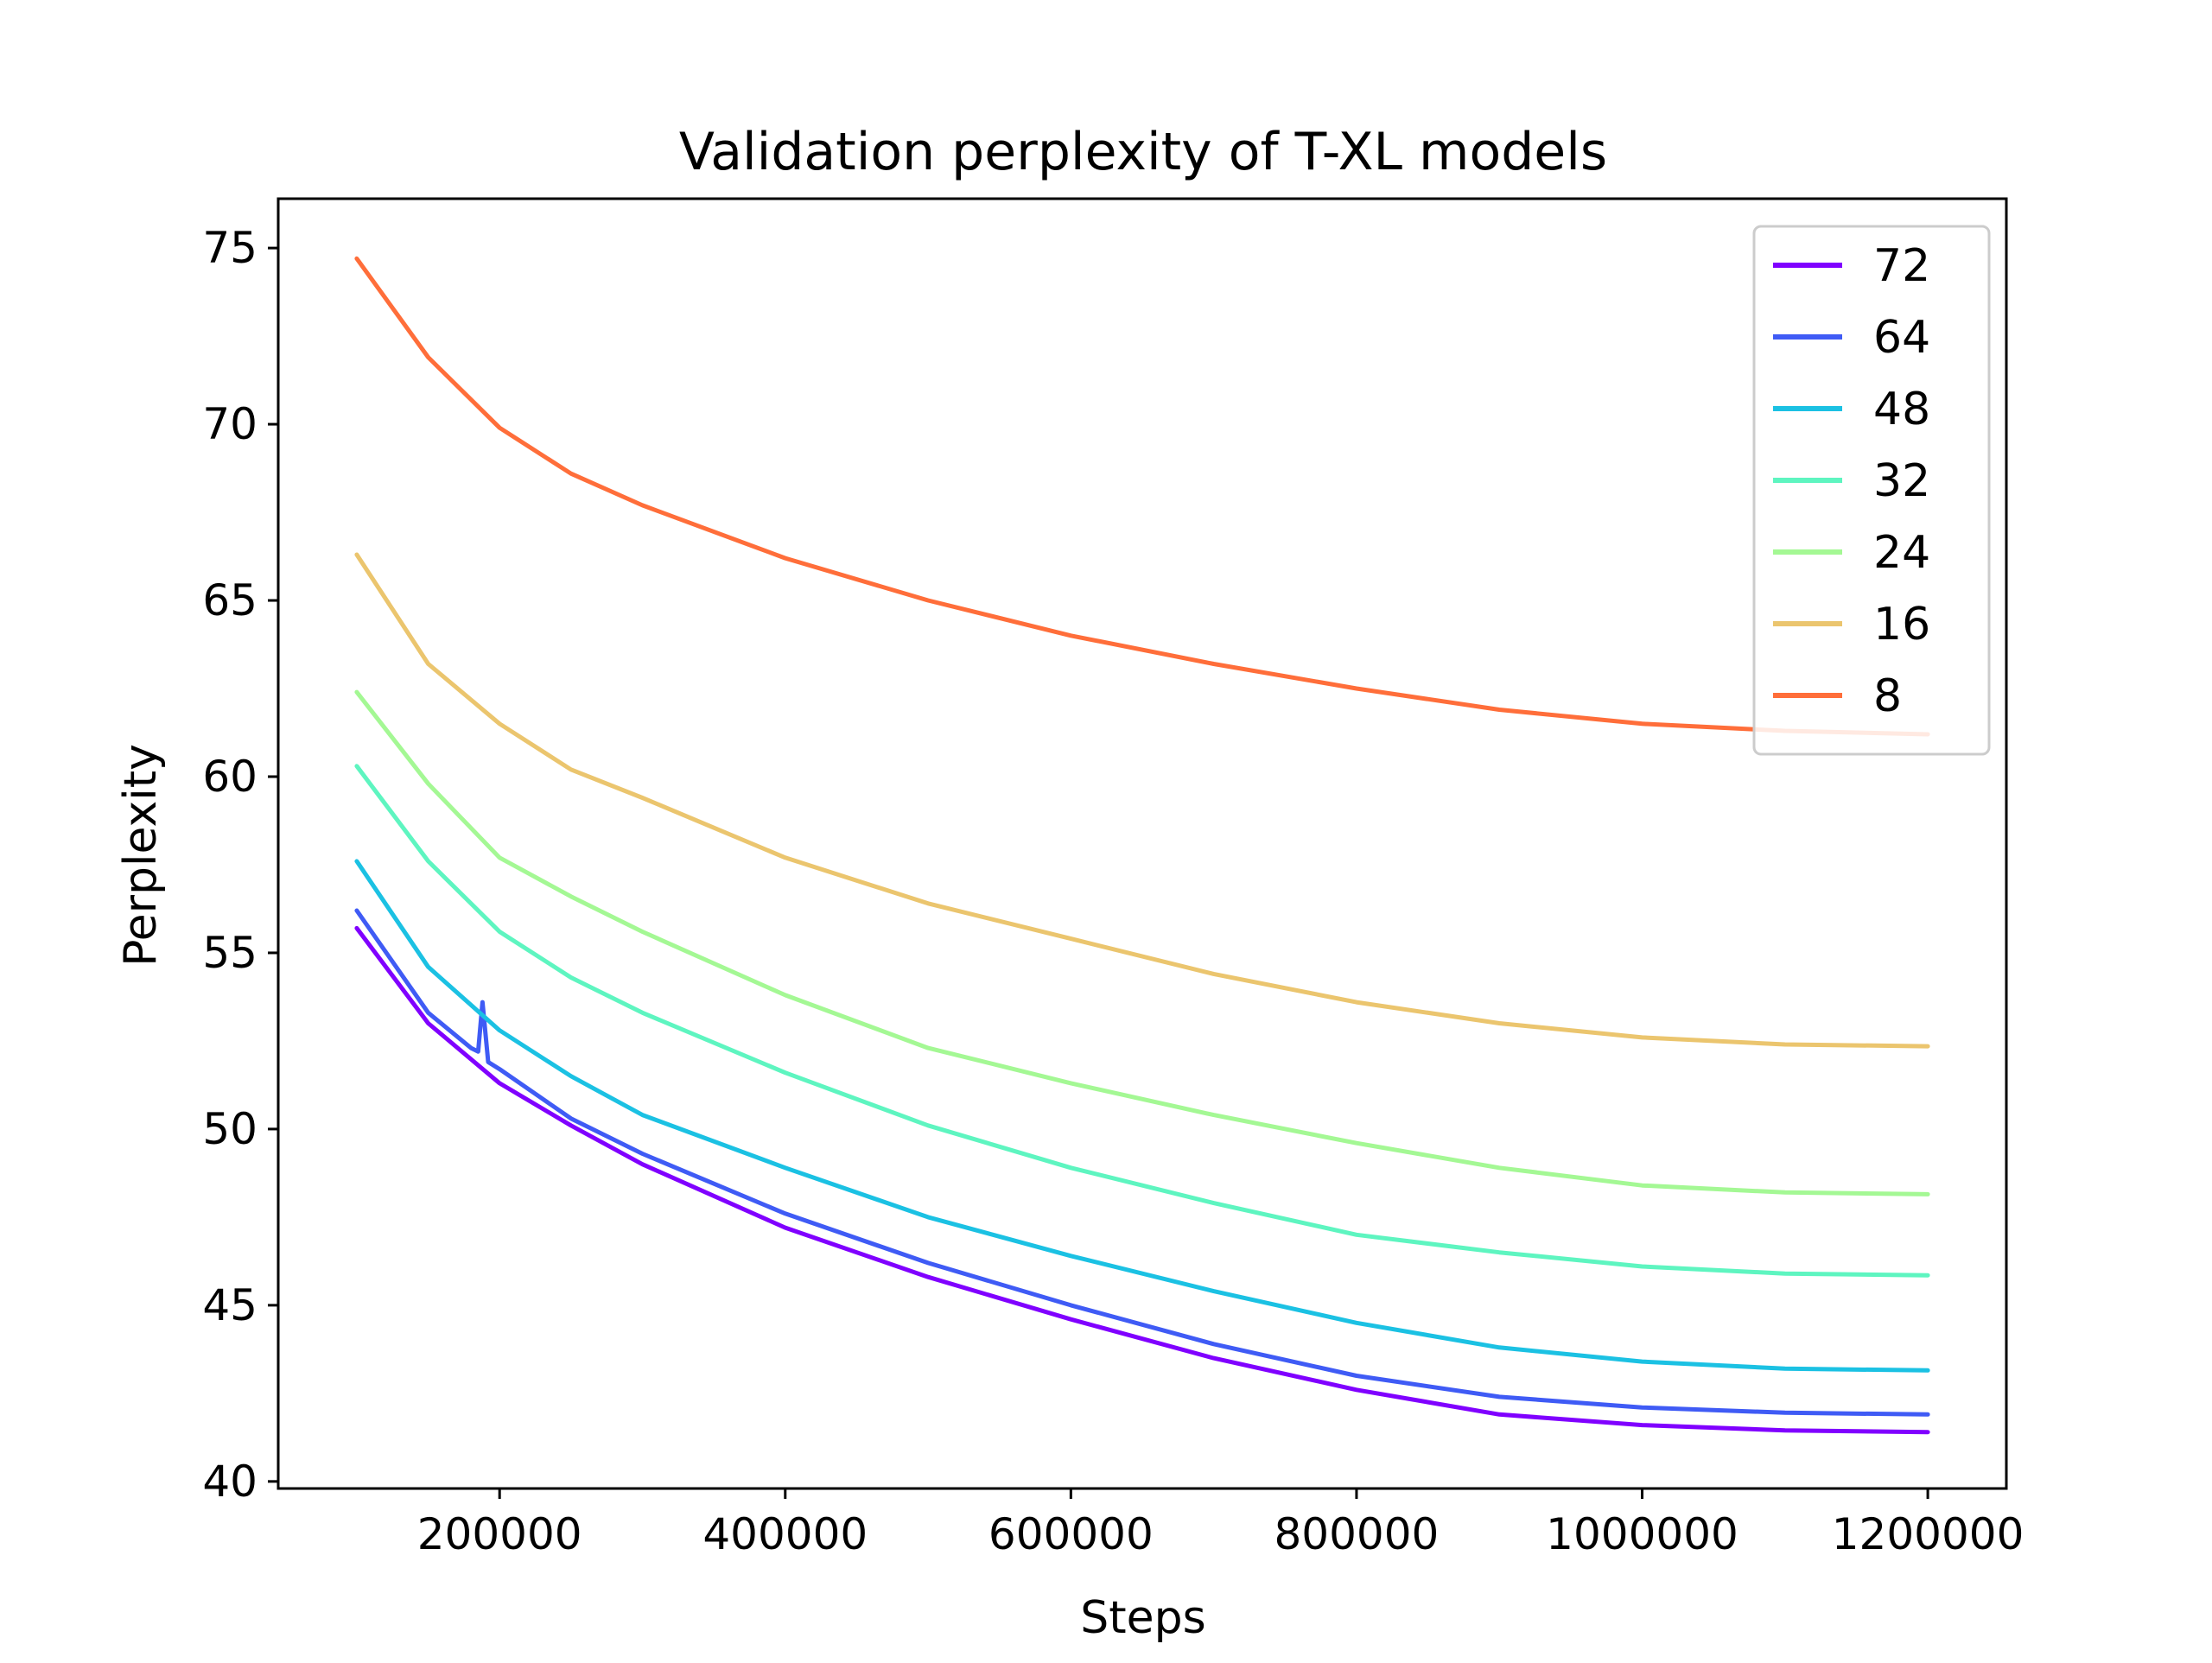  What do you see at coordinates (230, 1482) in the screenshot?
I see `y-tick-label: 40` at bounding box center [230, 1482].